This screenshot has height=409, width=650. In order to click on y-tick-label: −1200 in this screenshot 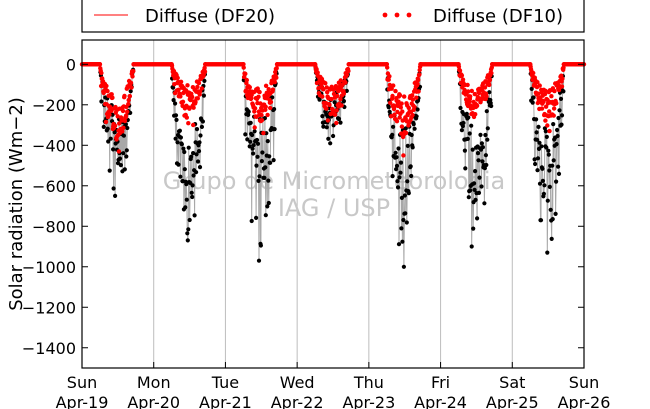, I will do `click(49, 307)`.